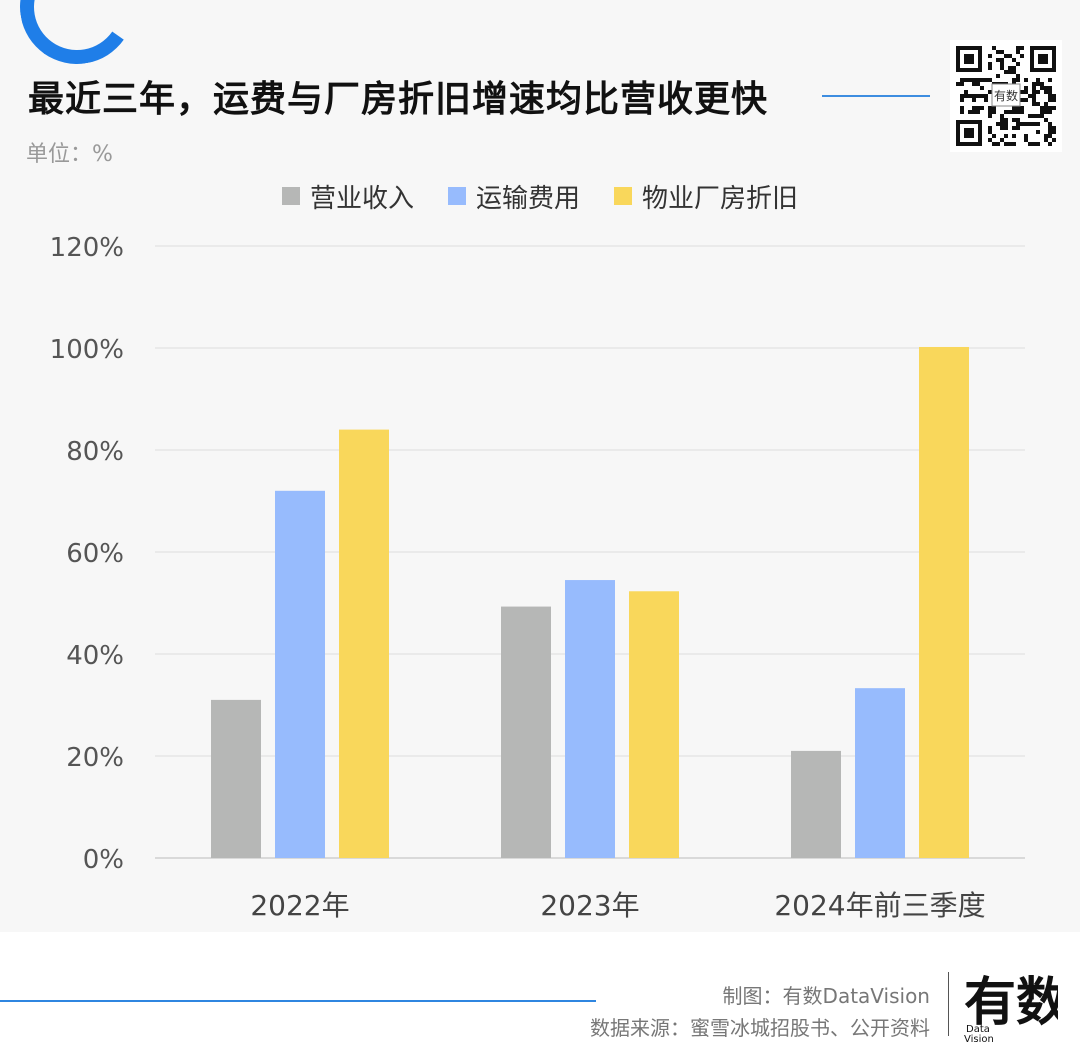  Describe the element at coordinates (87, 350) in the screenshot. I see `y-tick-label: 100%` at that location.